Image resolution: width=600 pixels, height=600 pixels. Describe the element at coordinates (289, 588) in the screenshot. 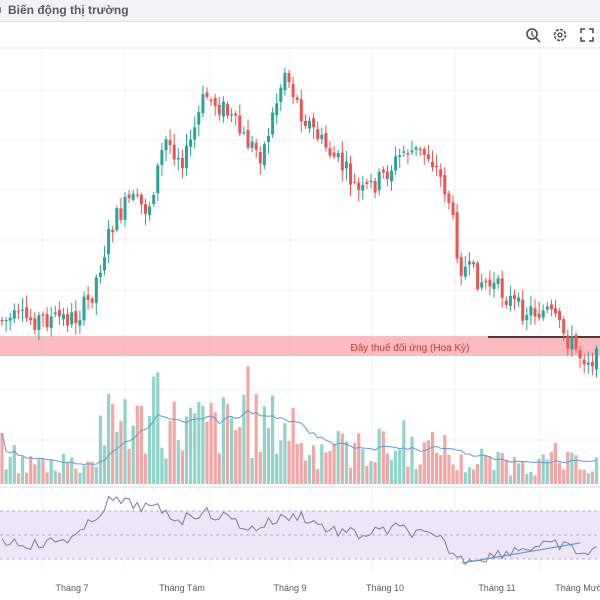

I see `x-tick-label: Tháng 9` at that location.